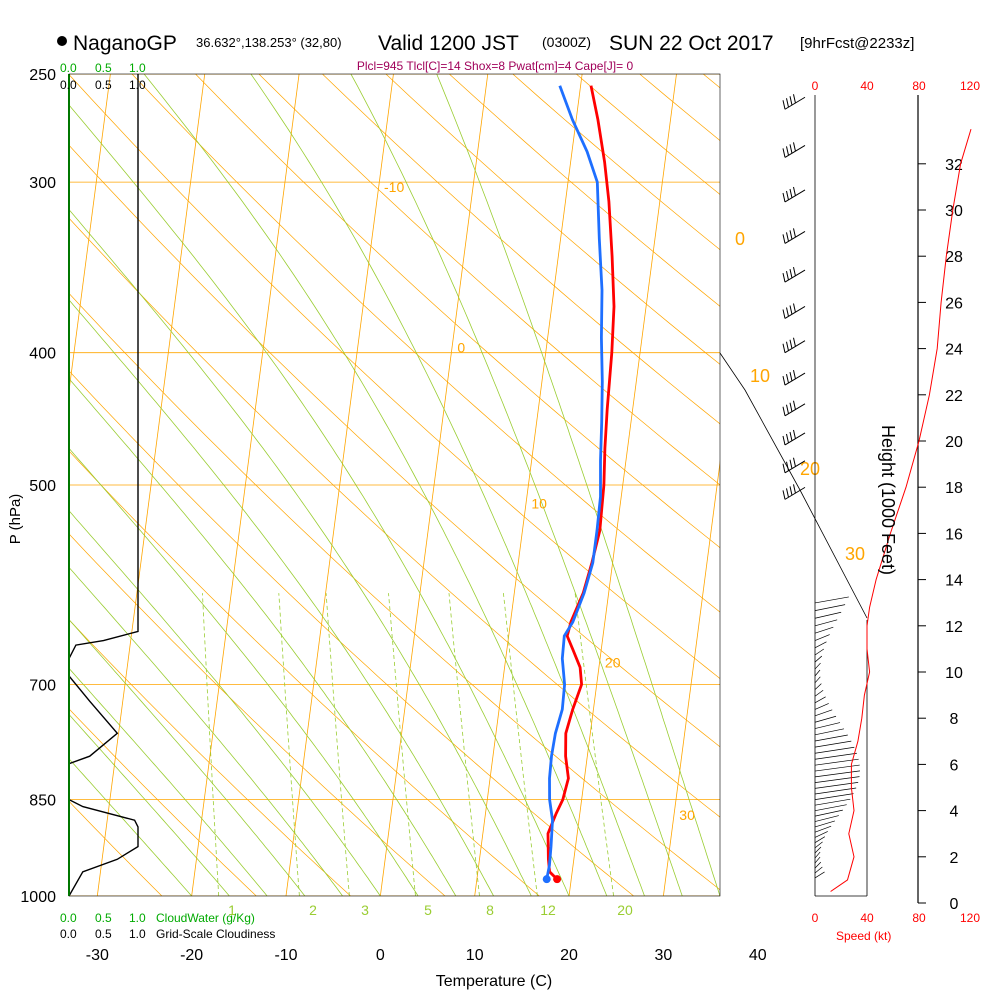 The height and width of the screenshot is (1000, 1000). Describe the element at coordinates (68, 85) in the screenshot. I see `cloudiness-tick-top-0: 0.0` at that location.